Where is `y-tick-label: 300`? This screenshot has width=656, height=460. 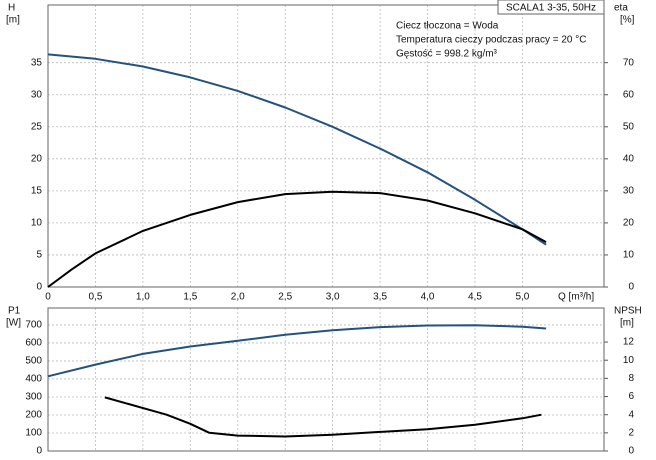
y-tick-label: 300 is located at coordinates (33, 397).